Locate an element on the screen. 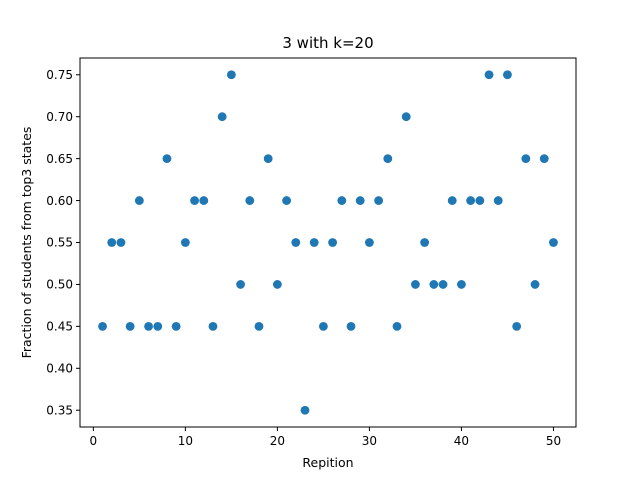 This screenshot has height=480, width=640. y-tick-label: 0.50 is located at coordinates (59, 285).